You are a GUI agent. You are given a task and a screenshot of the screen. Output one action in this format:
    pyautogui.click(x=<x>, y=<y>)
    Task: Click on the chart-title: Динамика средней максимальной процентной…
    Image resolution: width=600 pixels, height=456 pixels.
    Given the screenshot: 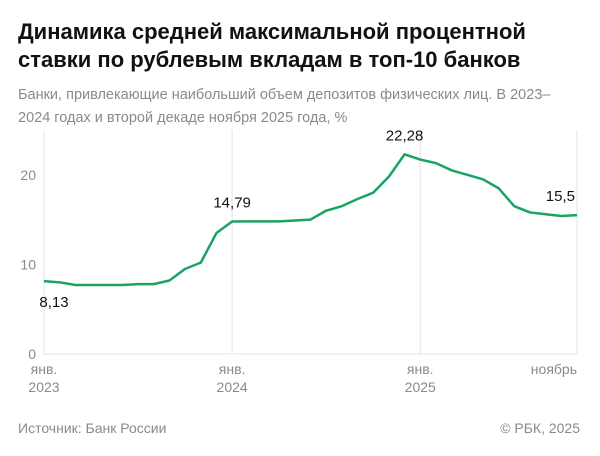 What is the action you would take?
    pyautogui.click(x=272, y=45)
    